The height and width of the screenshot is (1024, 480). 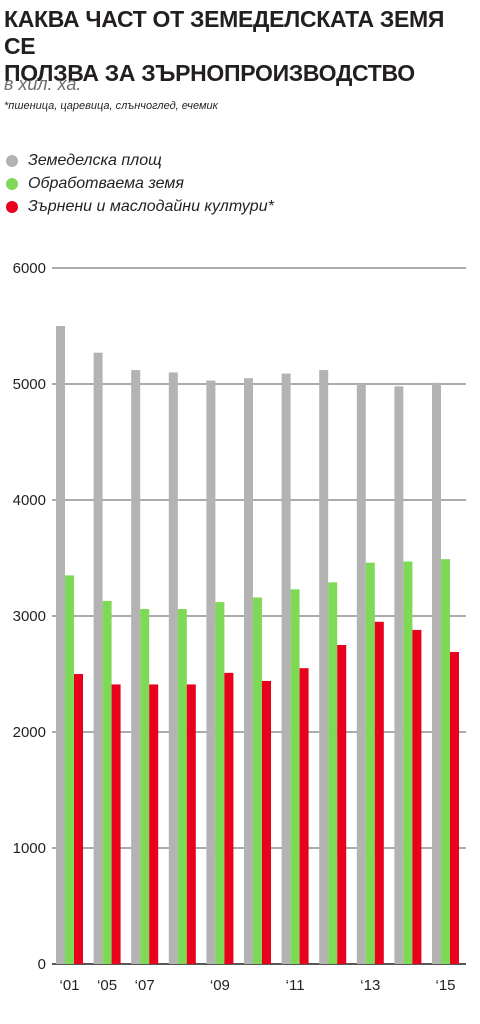 I want to click on legend-item-agricultural-area: Земеделска площ, so click(x=140, y=161).